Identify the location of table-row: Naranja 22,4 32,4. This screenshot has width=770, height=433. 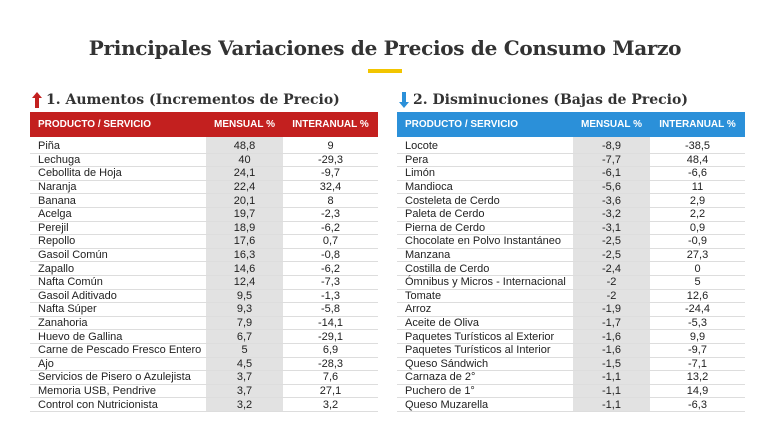
(204, 187).